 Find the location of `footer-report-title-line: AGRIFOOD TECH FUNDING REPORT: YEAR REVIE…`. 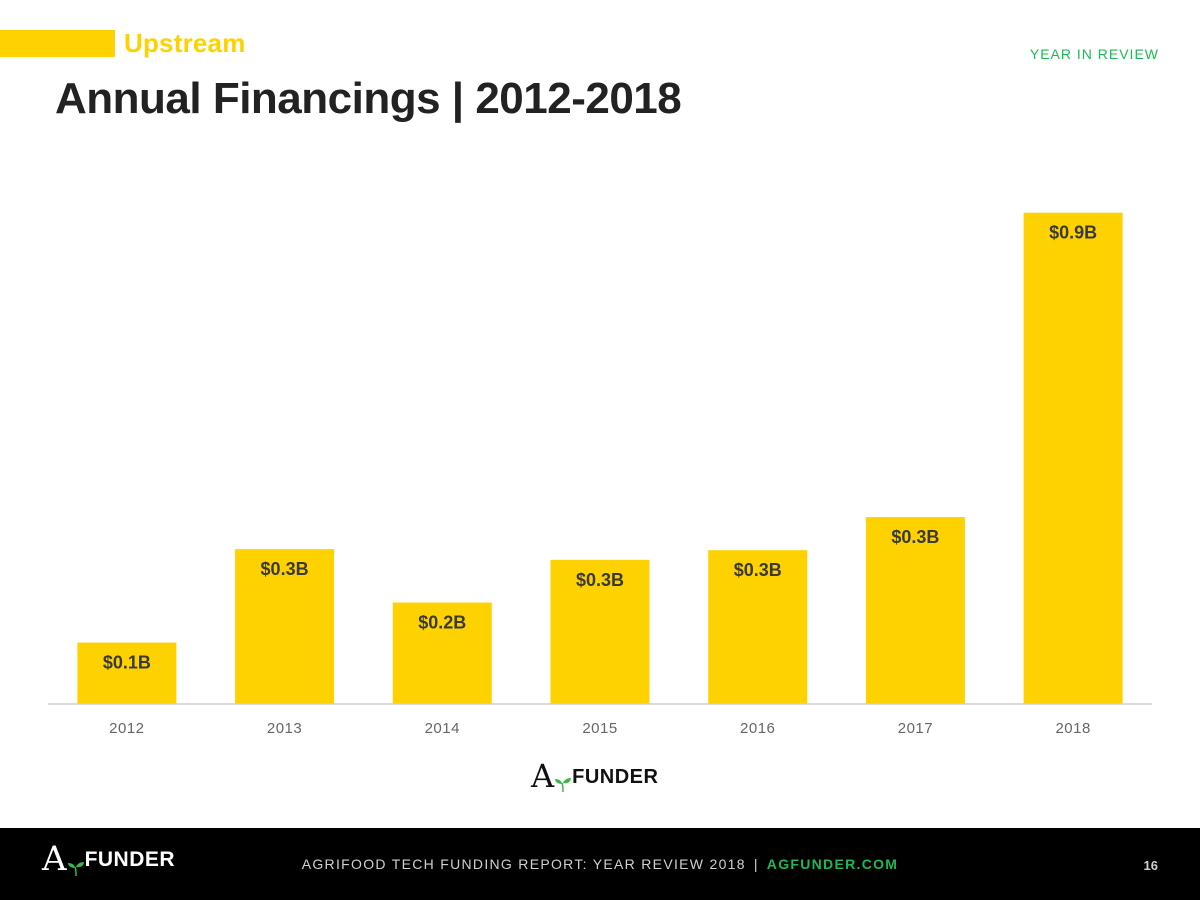

footer-report-title-line: AGRIFOOD TECH FUNDING REPORT: YEAR REVIE… is located at coordinates (600, 864).